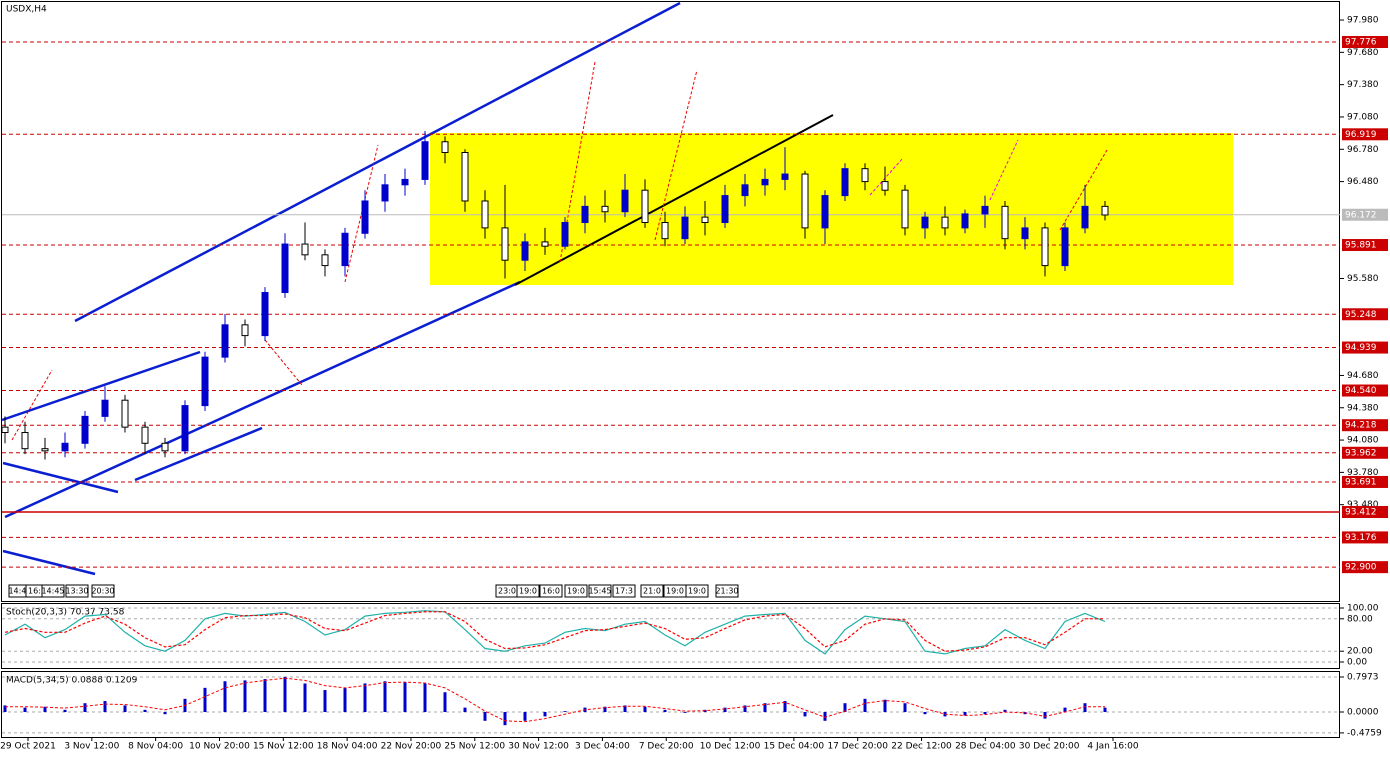 Image resolution: width=1390 pixels, height=757 pixels. I want to click on last-price-label: 96.172, so click(1361, 215).